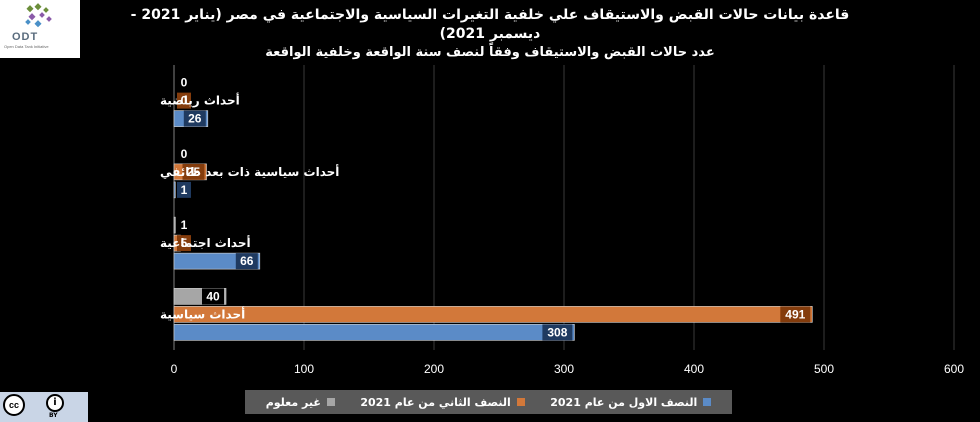 The image size is (980, 422). What do you see at coordinates (25, 37) in the screenshot?
I see `logo-text: ODT` at bounding box center [25, 37].